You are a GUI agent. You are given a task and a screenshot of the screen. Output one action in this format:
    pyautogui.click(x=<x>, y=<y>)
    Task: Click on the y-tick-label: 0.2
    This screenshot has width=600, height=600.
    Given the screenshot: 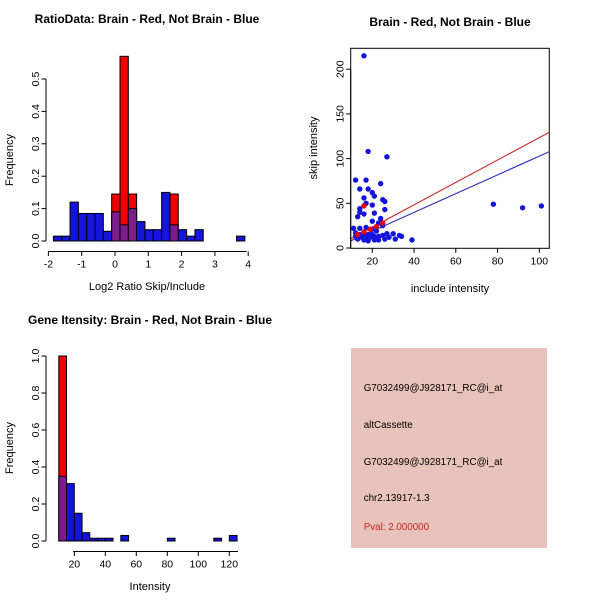 What is the action you would take?
    pyautogui.click(x=36, y=176)
    